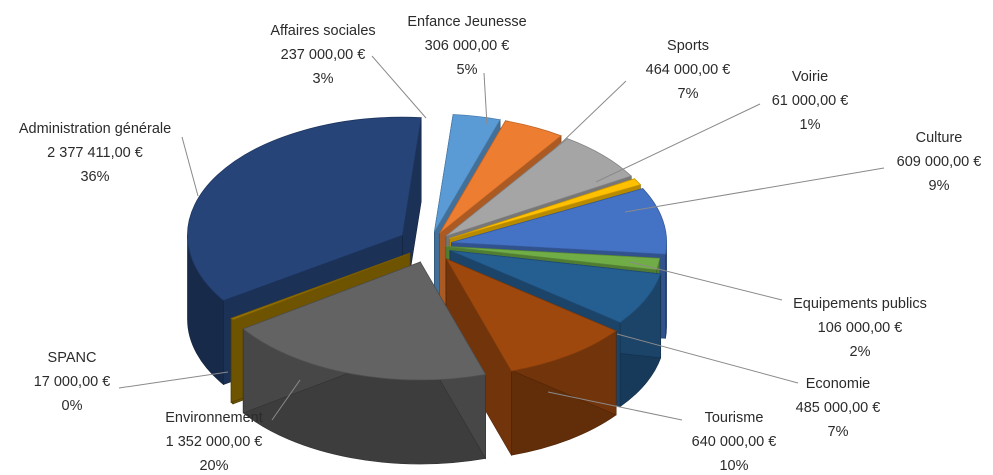 The image size is (993, 475). What do you see at coordinates (214, 418) in the screenshot?
I see `slice-name-label-environnement: Environnement` at bounding box center [214, 418].